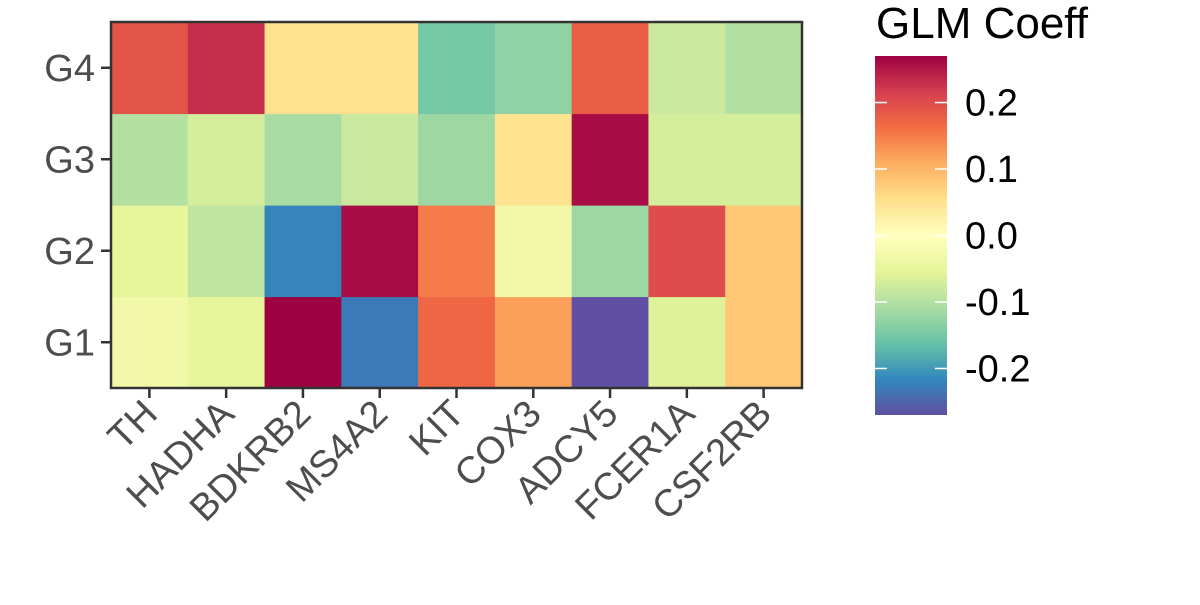 The width and height of the screenshot is (1200, 605). I want to click on y-tick-label: G2, so click(69, 252).